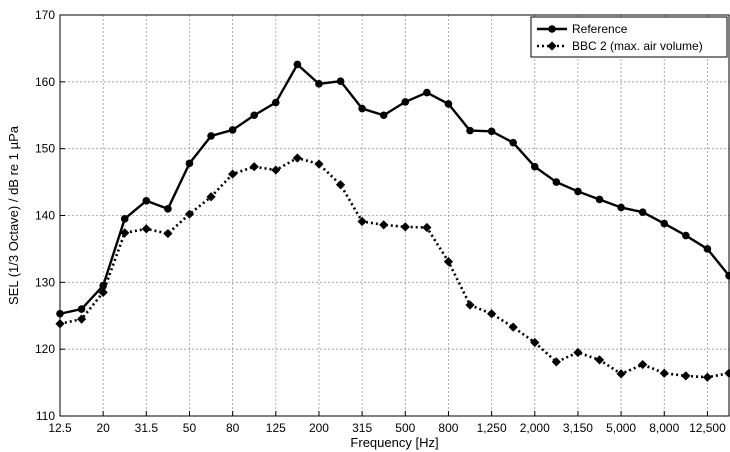 The image size is (730, 452). Describe the element at coordinates (664, 428) in the screenshot. I see `x-tick-label: 8,000` at that location.